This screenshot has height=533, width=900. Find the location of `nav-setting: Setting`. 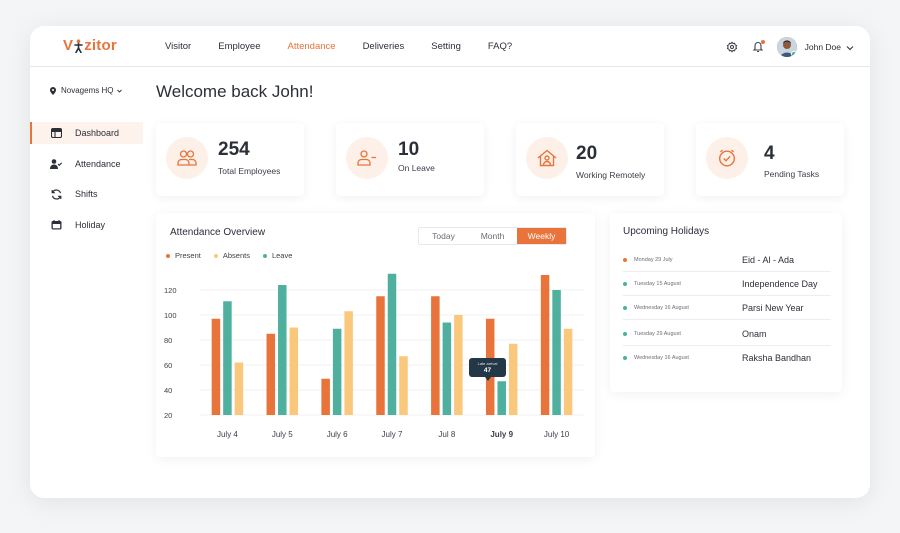

nav-setting: Setting is located at coordinates (446, 46).